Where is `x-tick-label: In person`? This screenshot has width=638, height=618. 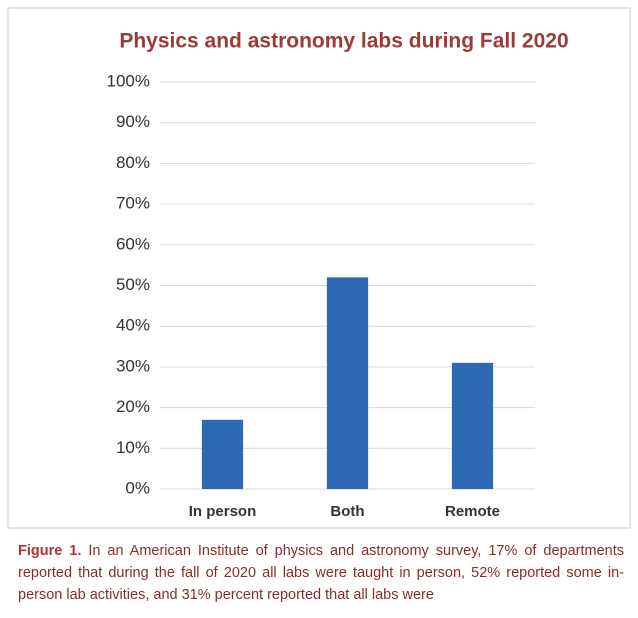
x-tick-label: In person is located at coordinates (223, 511).